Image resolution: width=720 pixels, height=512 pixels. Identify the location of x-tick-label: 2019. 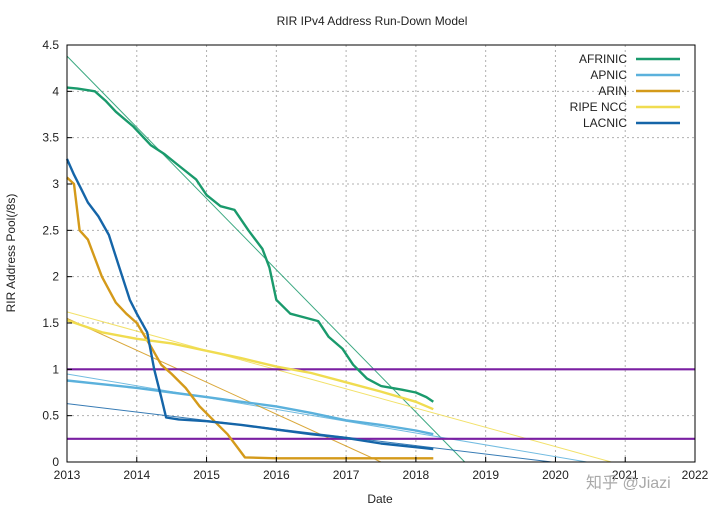
(485, 475).